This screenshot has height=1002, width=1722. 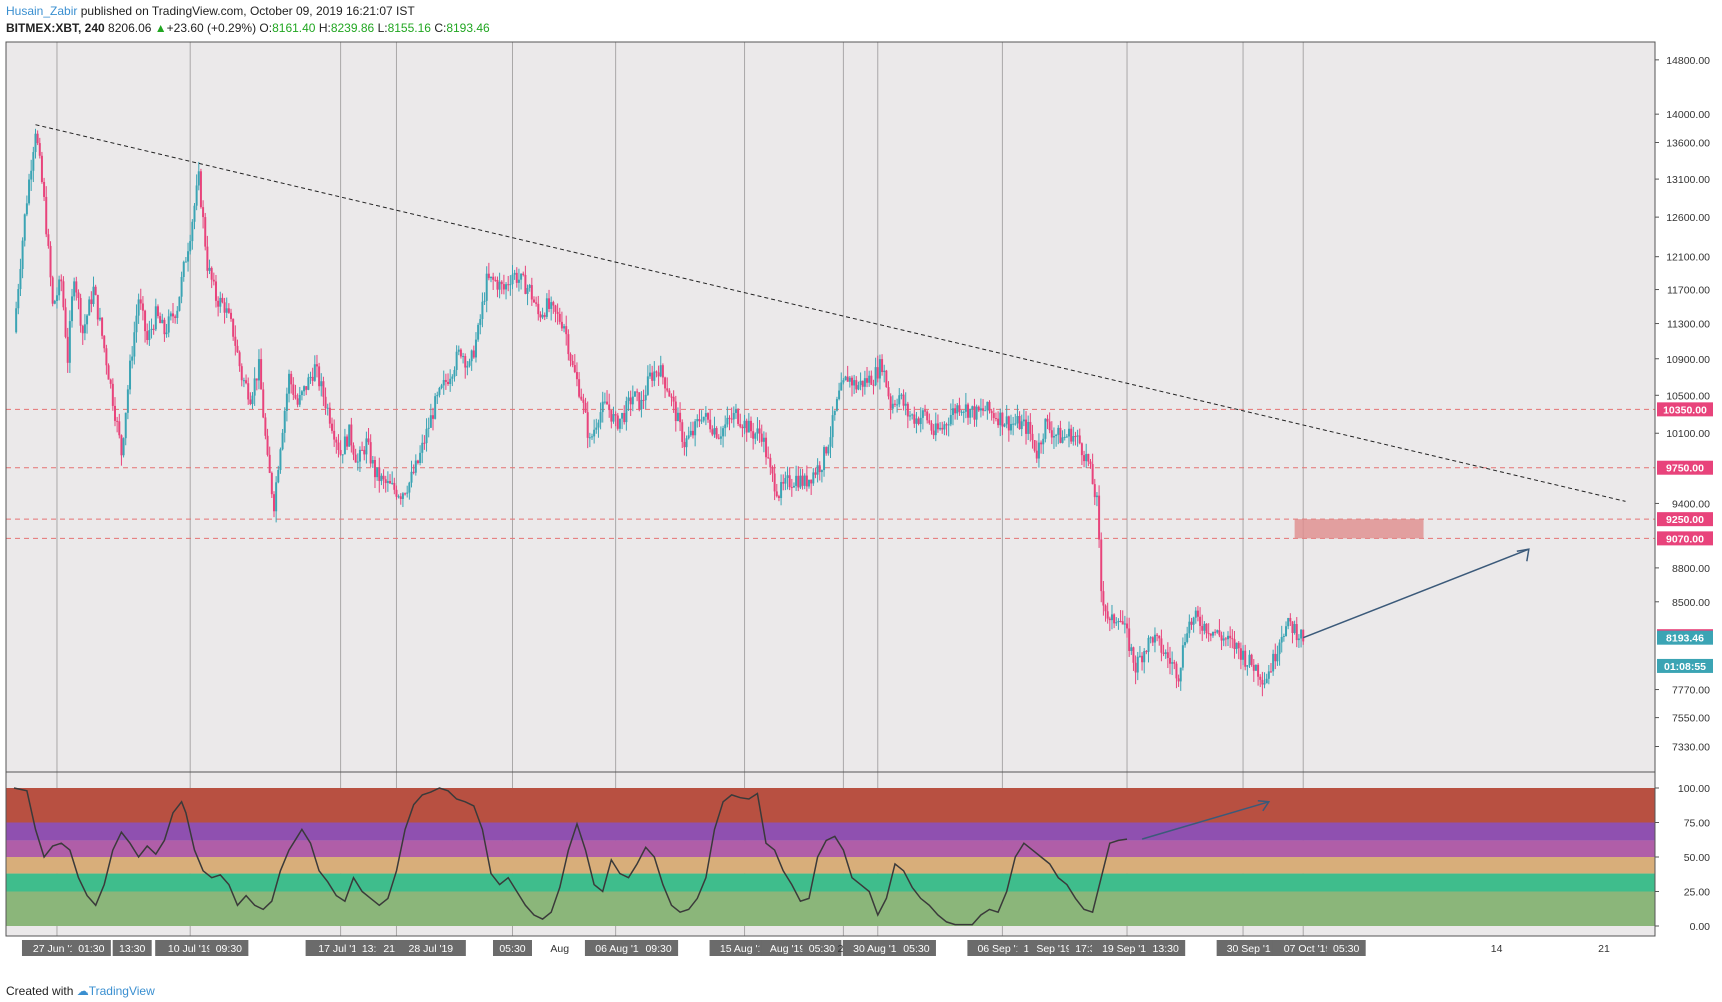 I want to click on oscillator-axis: 100.00 75.00 50.00 25.00 0.00, so click(x=1682, y=858).